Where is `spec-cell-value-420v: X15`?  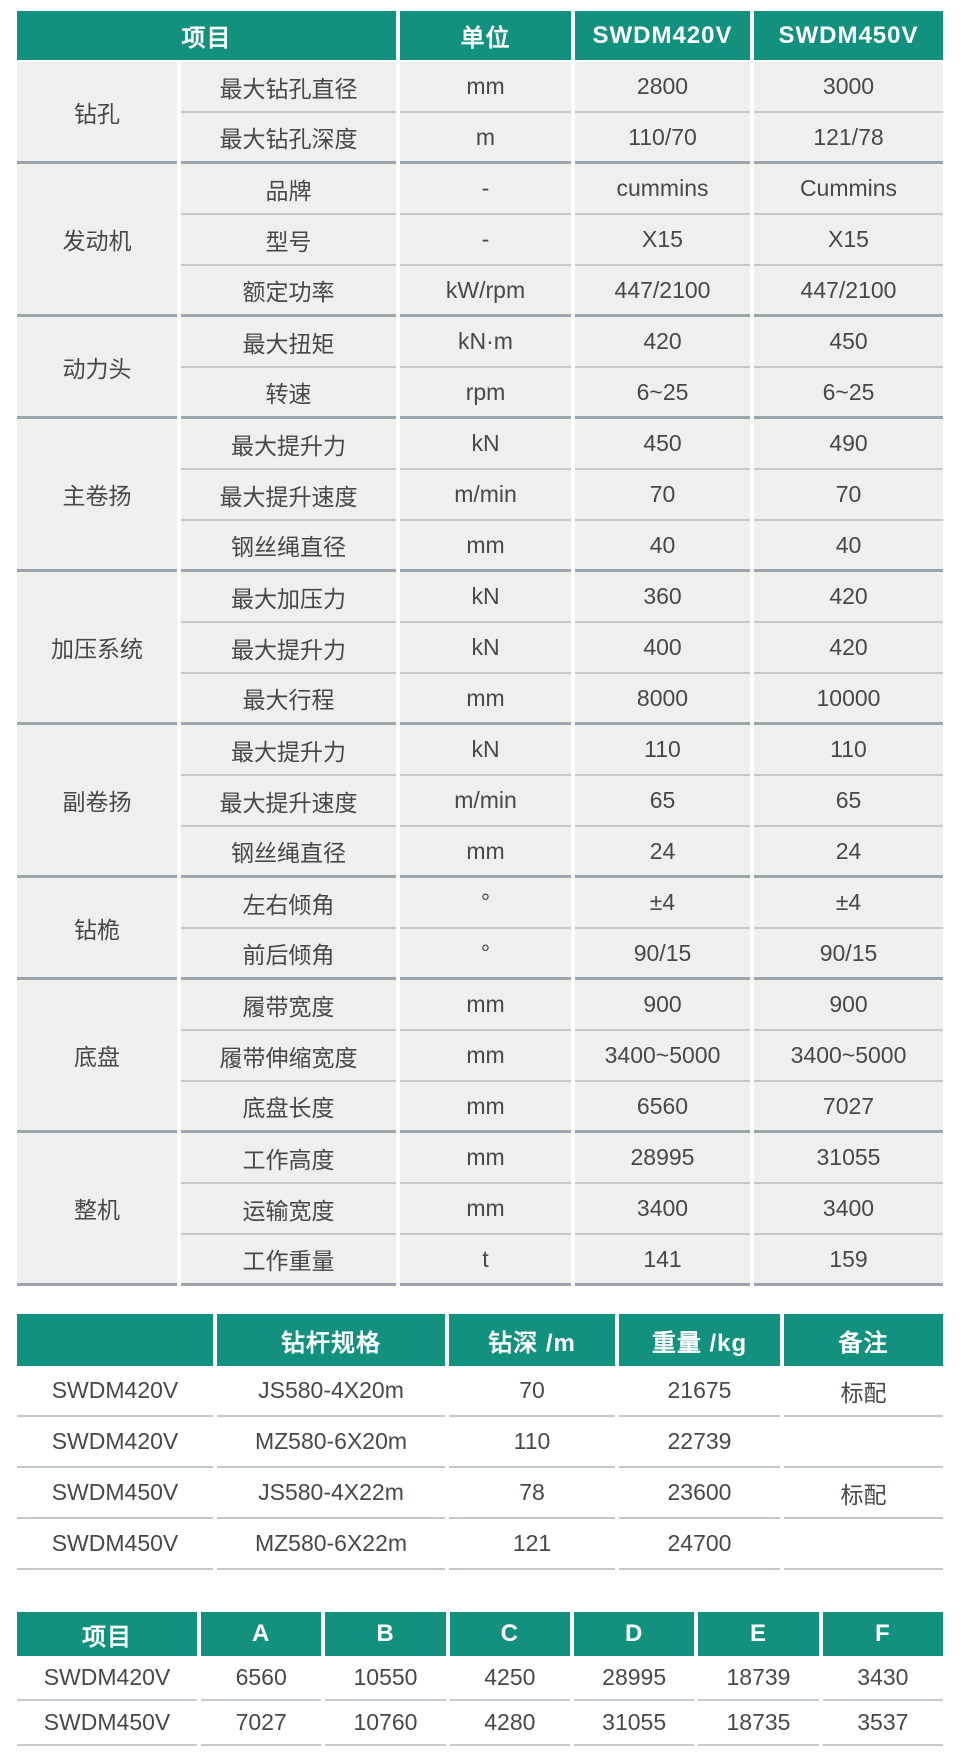 spec-cell-value-420v: X15 is located at coordinates (662, 240).